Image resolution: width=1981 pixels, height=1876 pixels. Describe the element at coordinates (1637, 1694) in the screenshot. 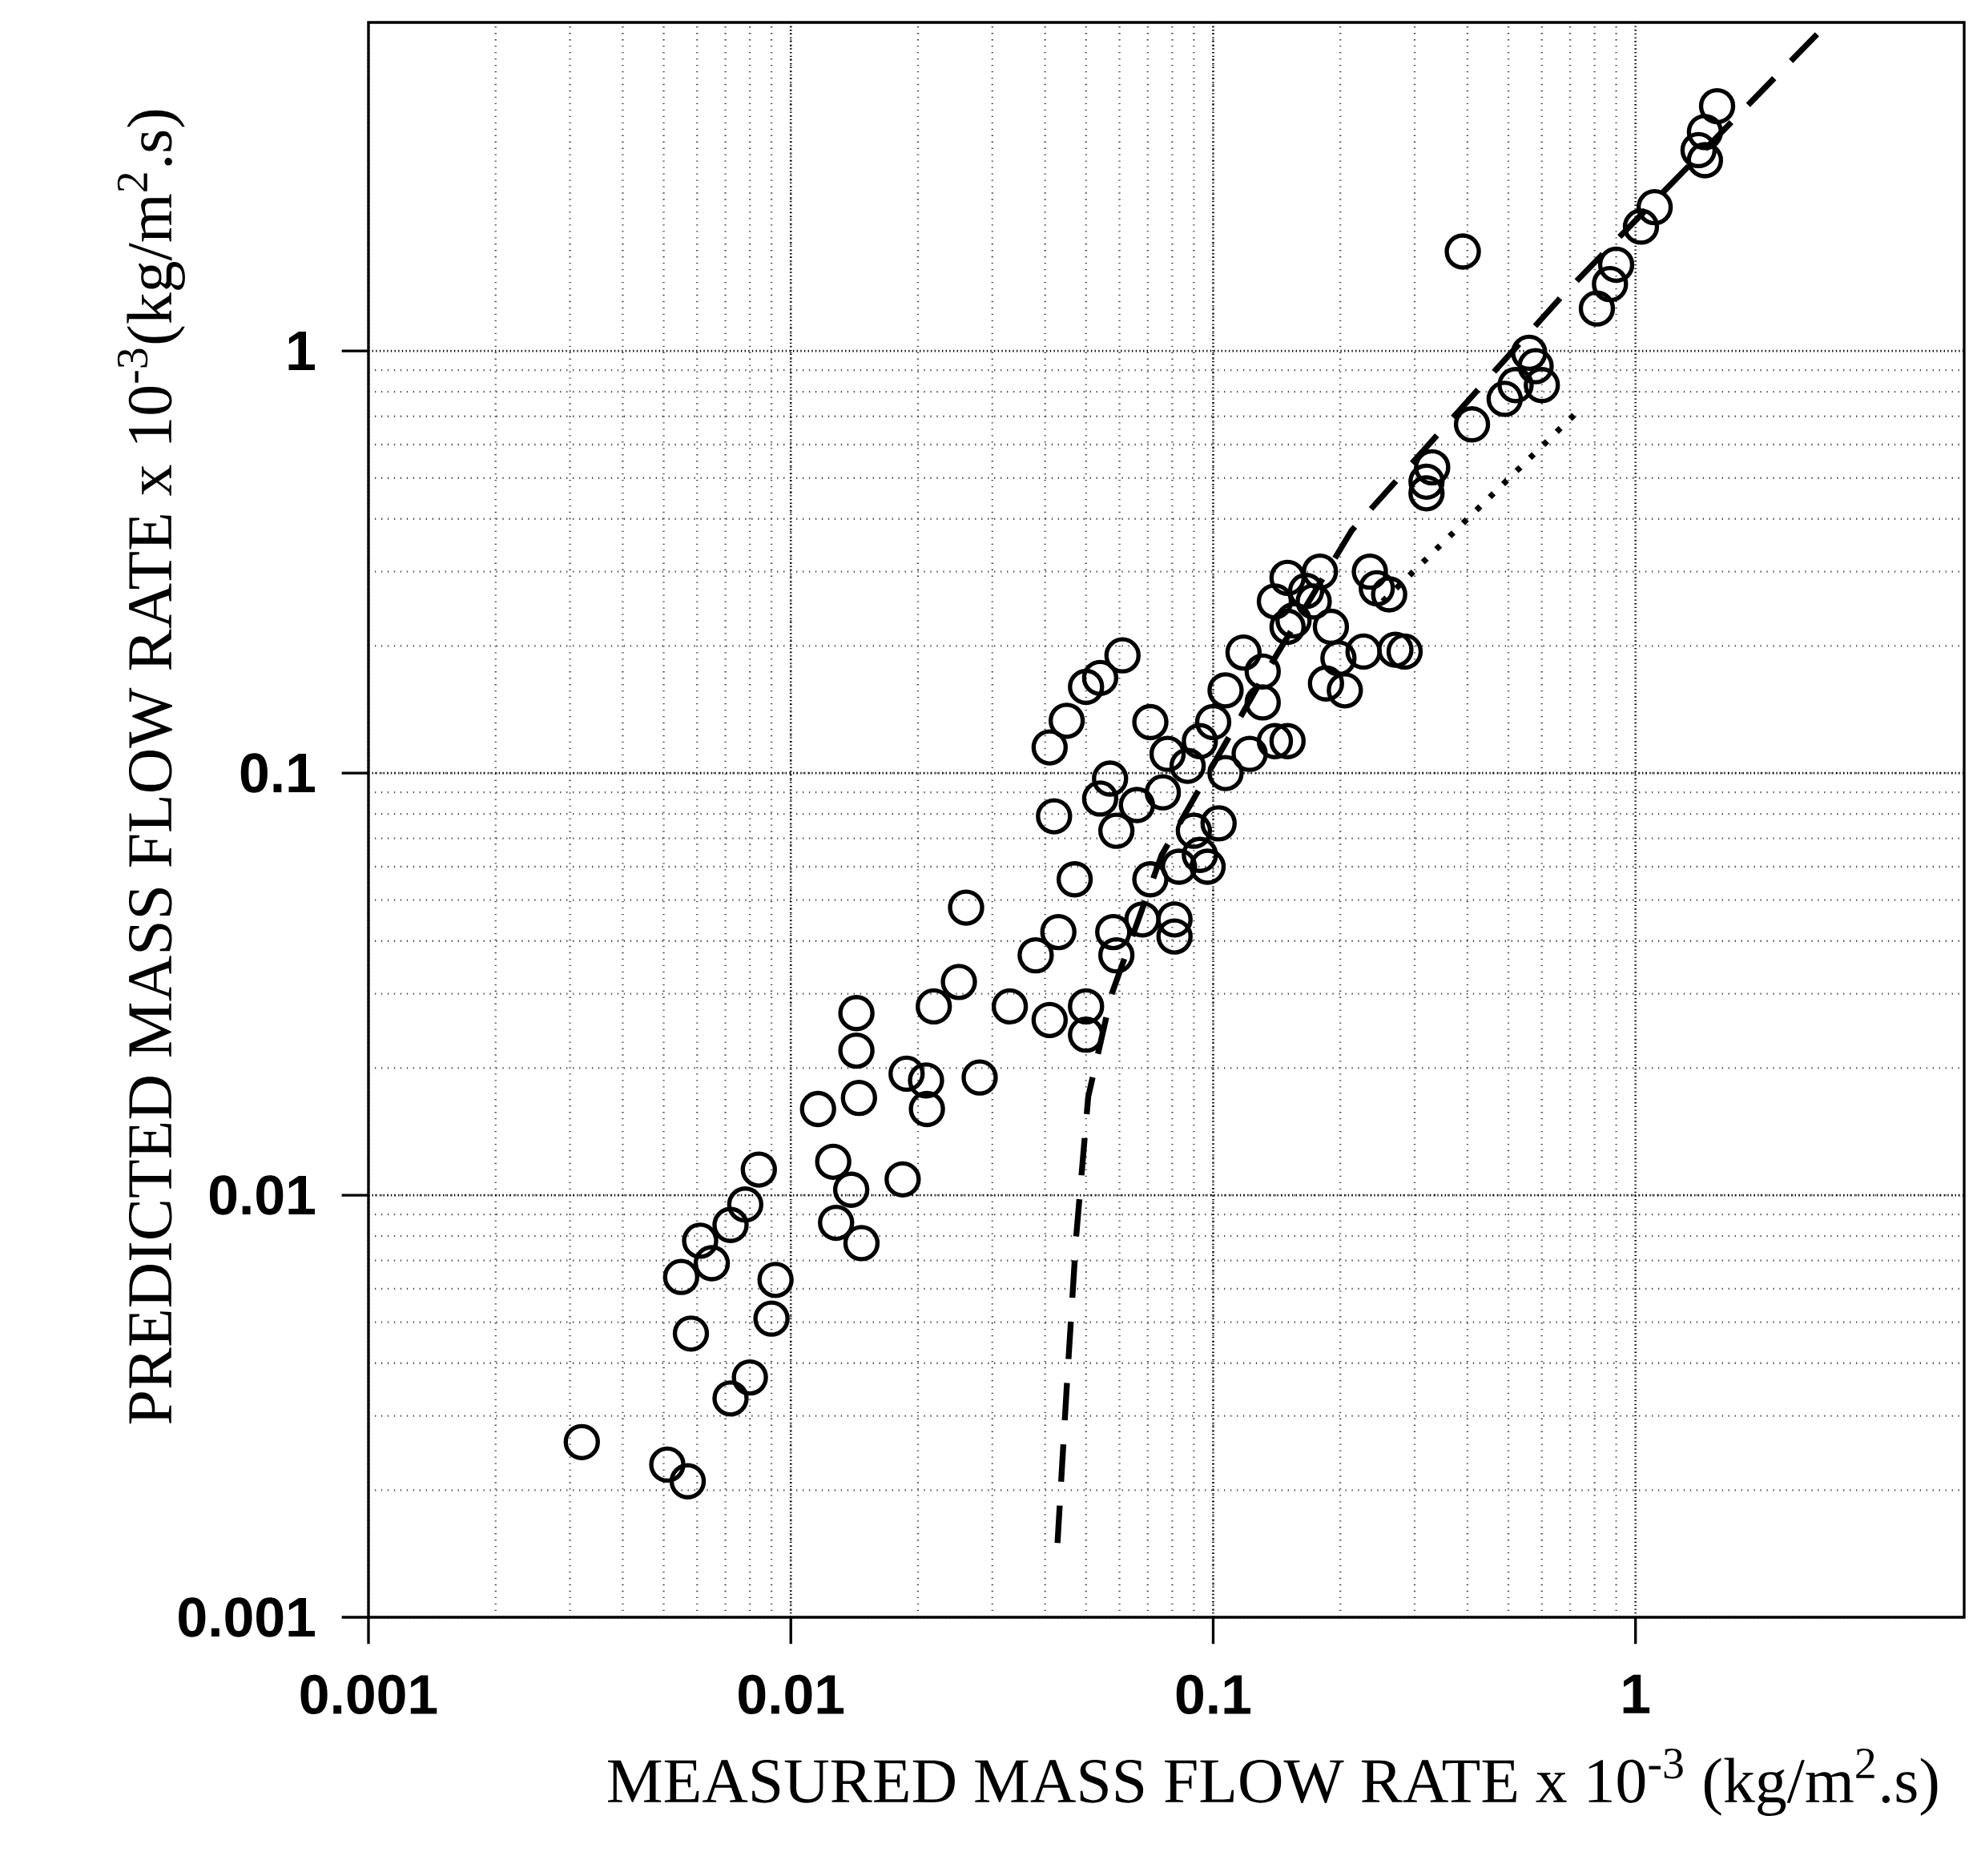

I see `x-tick-label: 1` at that location.